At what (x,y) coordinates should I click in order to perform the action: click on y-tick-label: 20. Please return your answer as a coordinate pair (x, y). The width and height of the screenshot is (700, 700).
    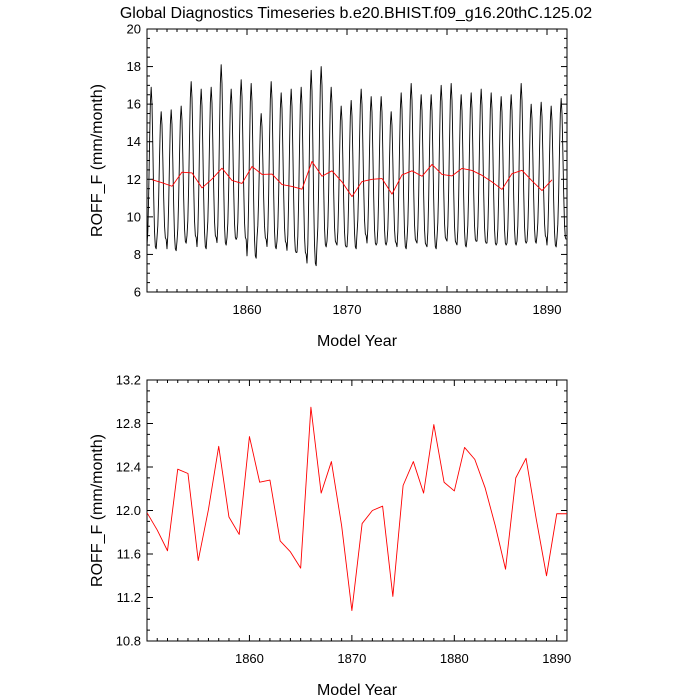
    Looking at the image, I should click on (134, 29).